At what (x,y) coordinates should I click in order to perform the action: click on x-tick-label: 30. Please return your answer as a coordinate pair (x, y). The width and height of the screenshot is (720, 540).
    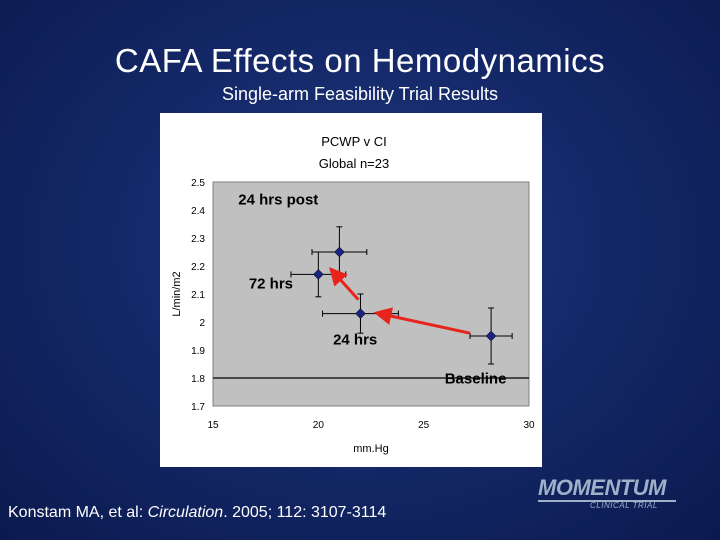
    Looking at the image, I should click on (529, 425).